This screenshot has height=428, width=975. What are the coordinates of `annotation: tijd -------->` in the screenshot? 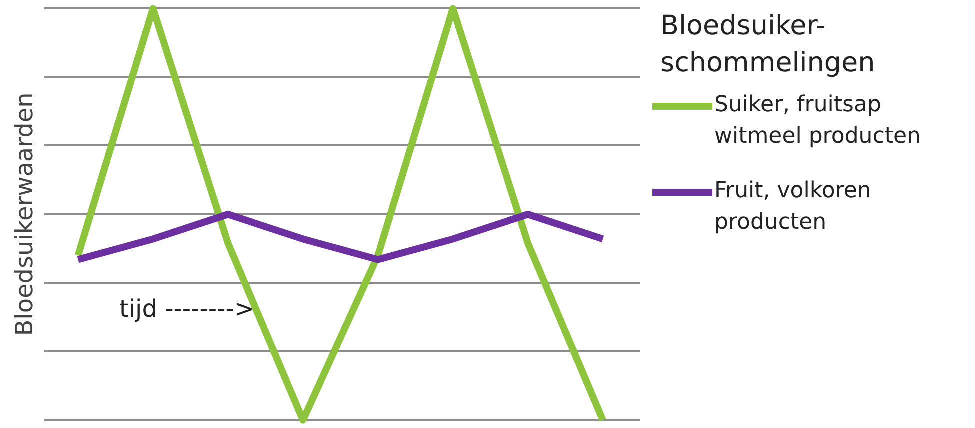 It's located at (186, 309).